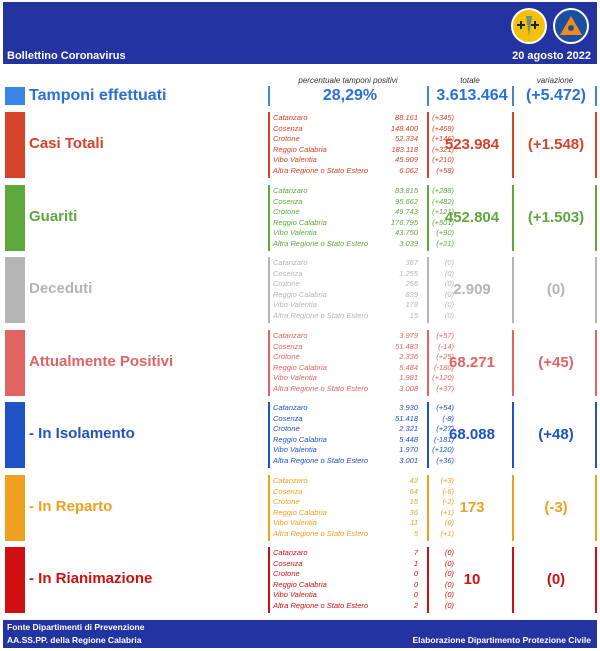 Image resolution: width=600 pixels, height=651 pixels. I want to click on province-delta: (+120), so click(443, 378).